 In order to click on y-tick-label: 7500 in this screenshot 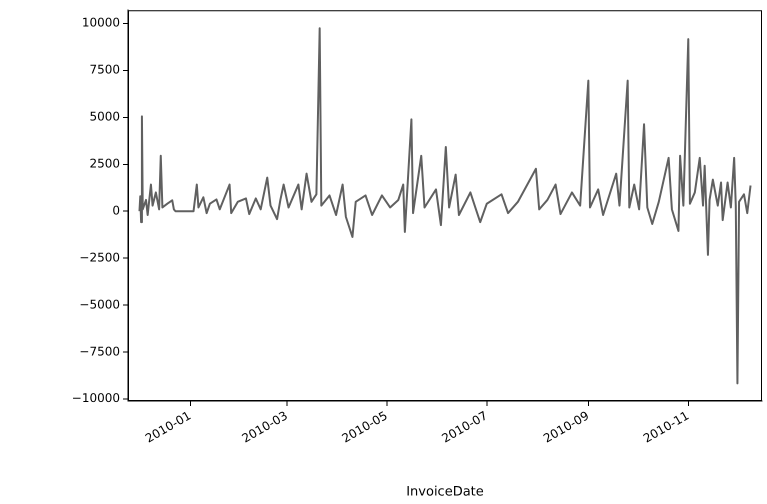, I will do `click(104, 69)`.